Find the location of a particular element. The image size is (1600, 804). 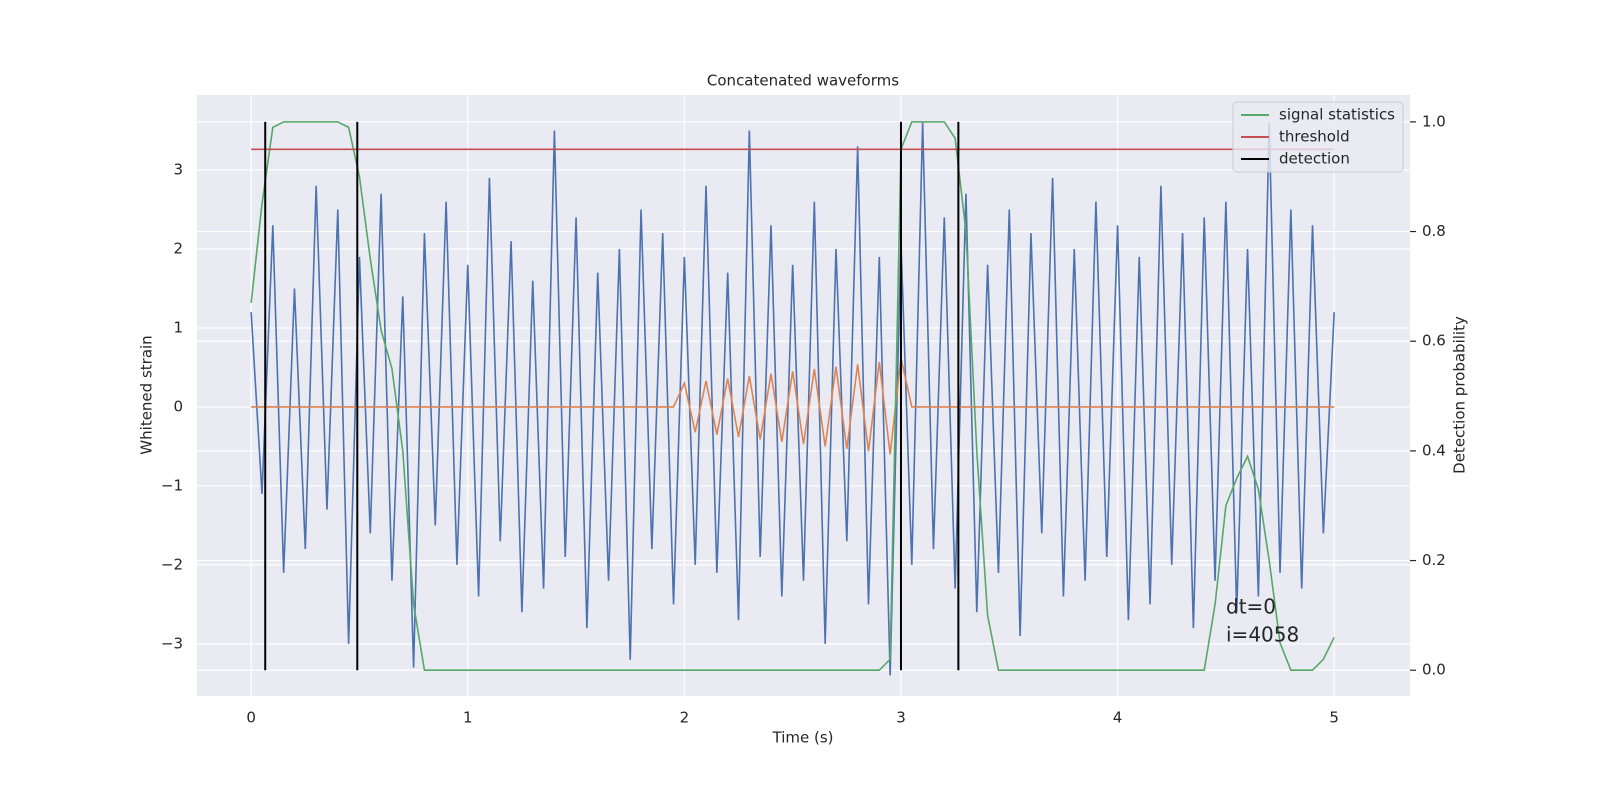

y-tick-label: 0 is located at coordinates (178, 406).